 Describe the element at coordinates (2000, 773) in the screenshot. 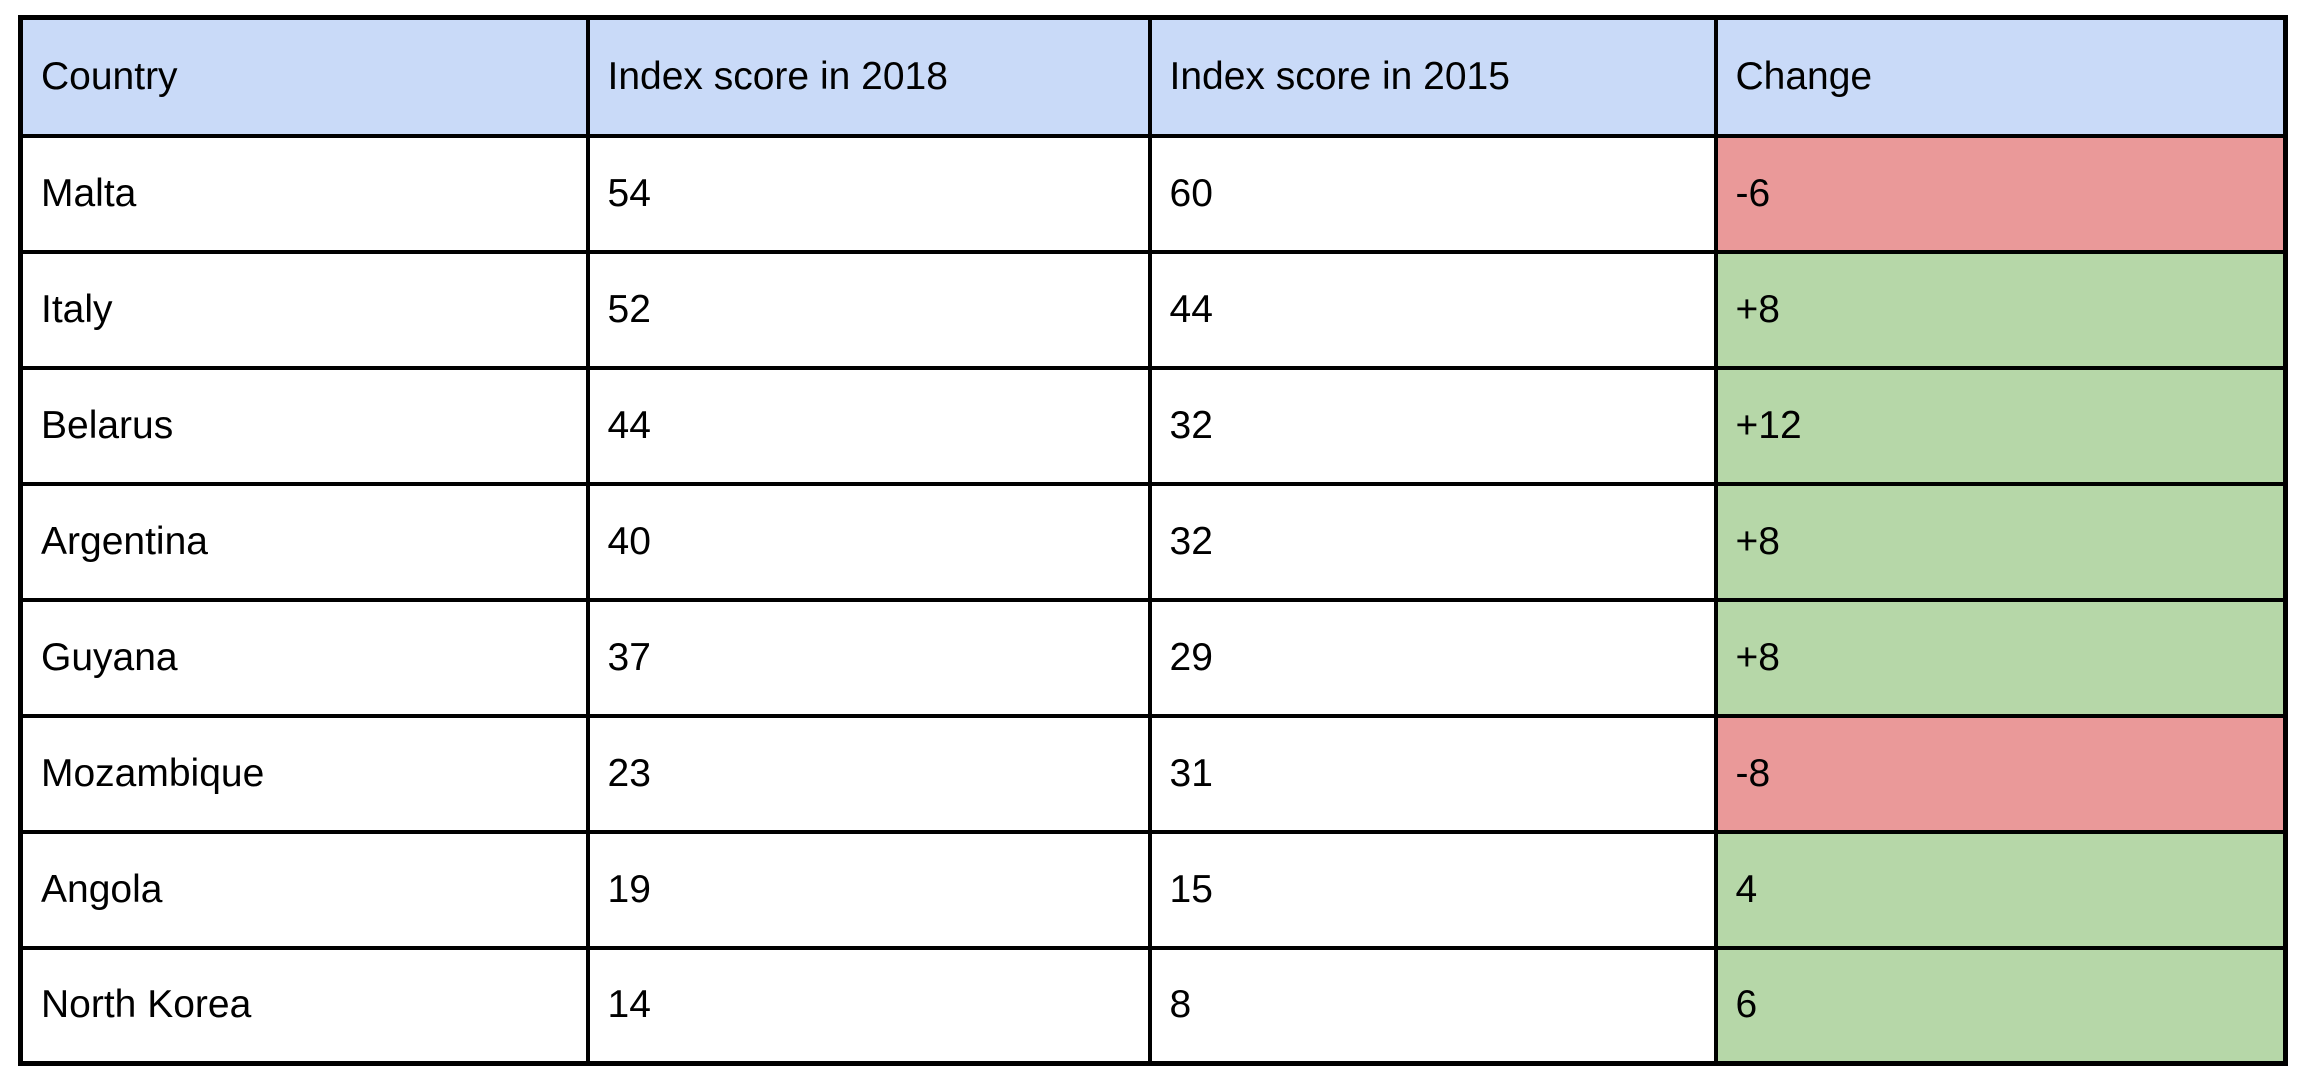

I see `change-cell: -8` at that location.